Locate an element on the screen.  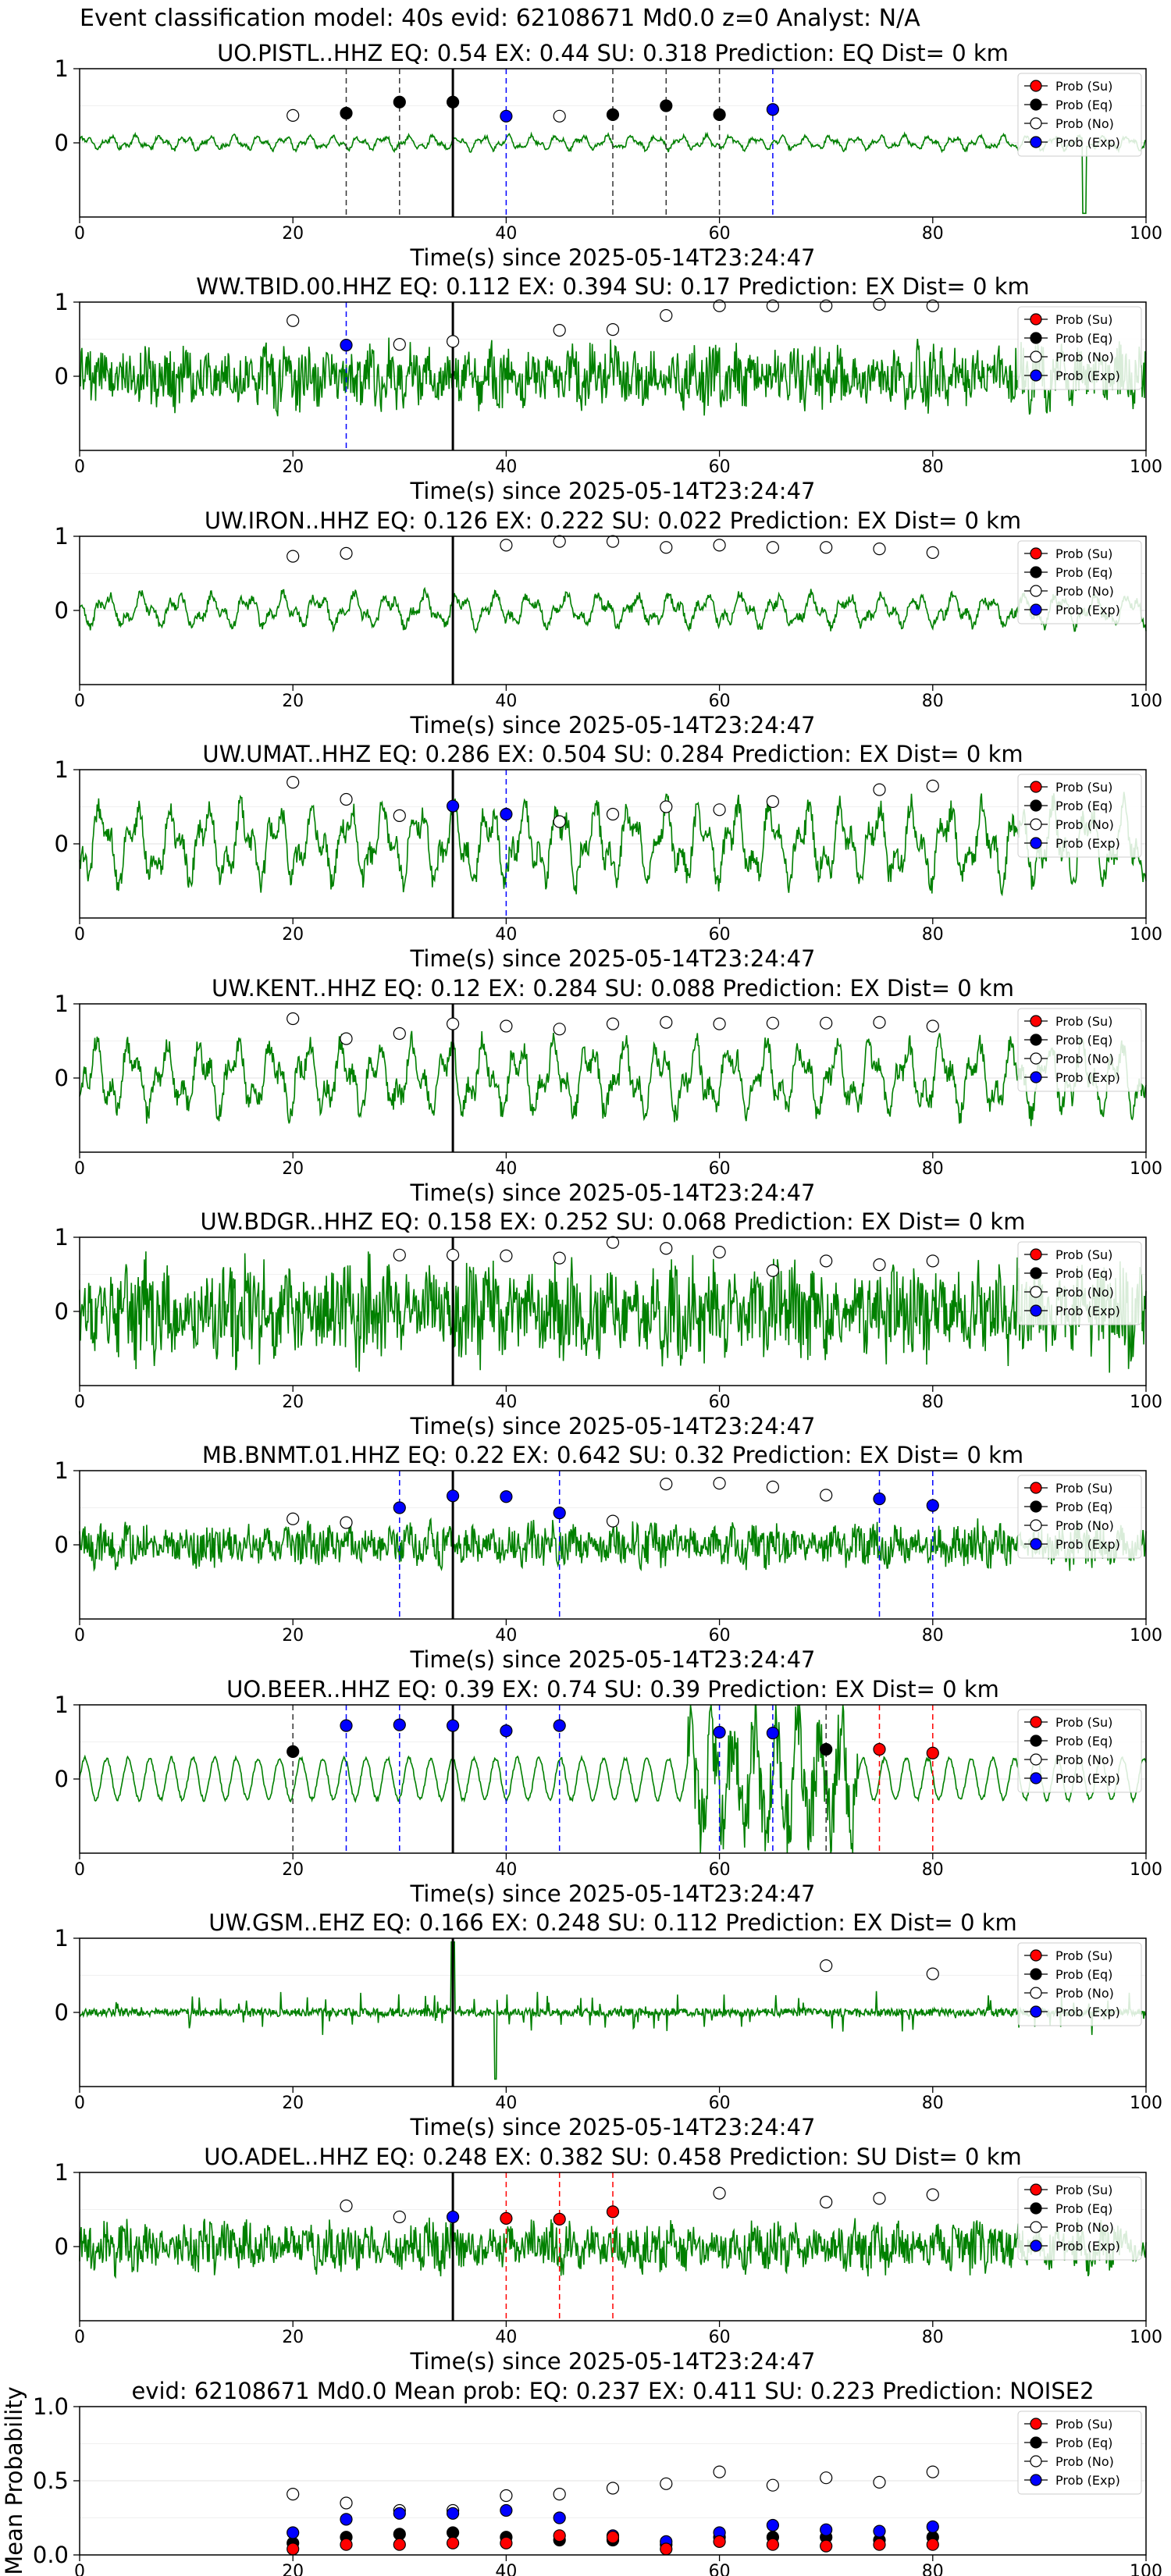
x-tick-label: 20 is located at coordinates (293, 2569).